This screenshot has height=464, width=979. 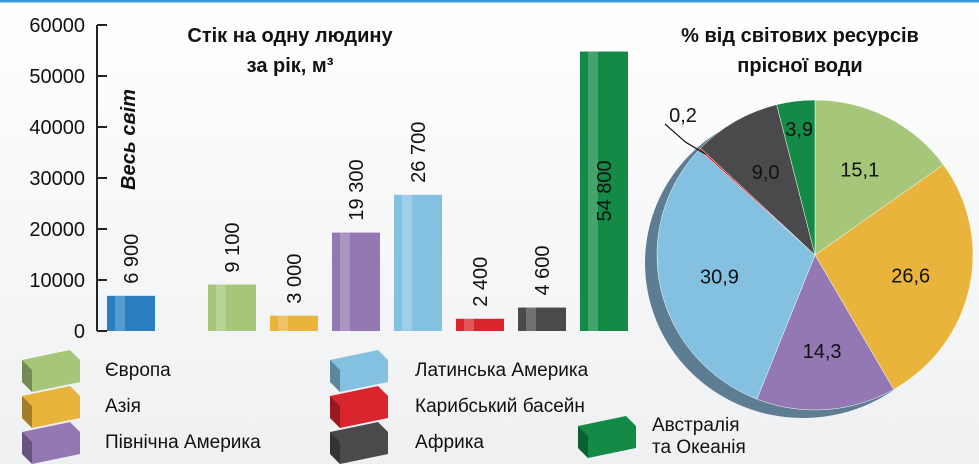 What do you see at coordinates (290, 36) in the screenshot?
I see `chart-title: Стік на одну людину` at bounding box center [290, 36].